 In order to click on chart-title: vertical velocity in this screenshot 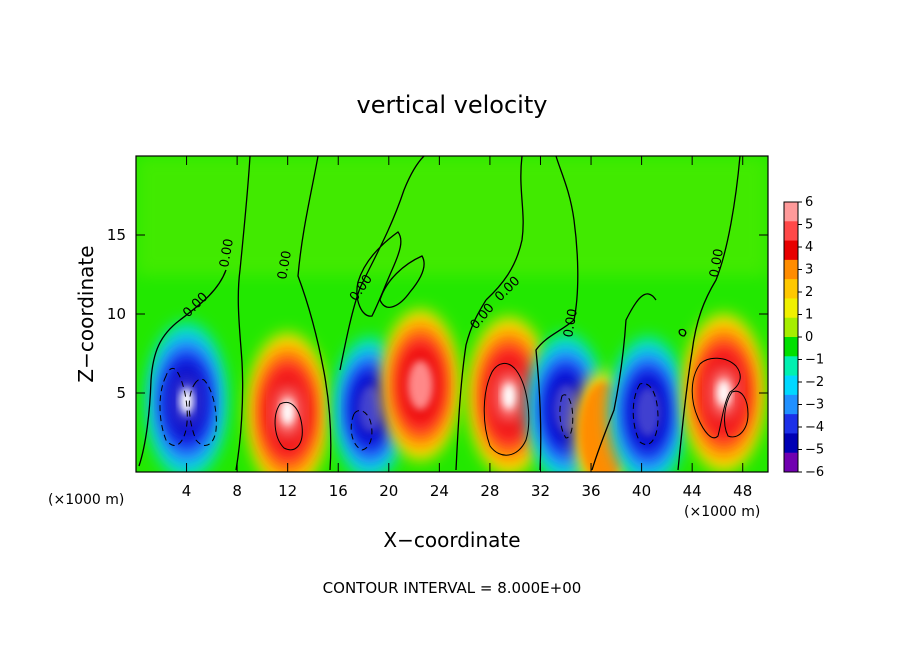, I will do `click(452, 105)`.